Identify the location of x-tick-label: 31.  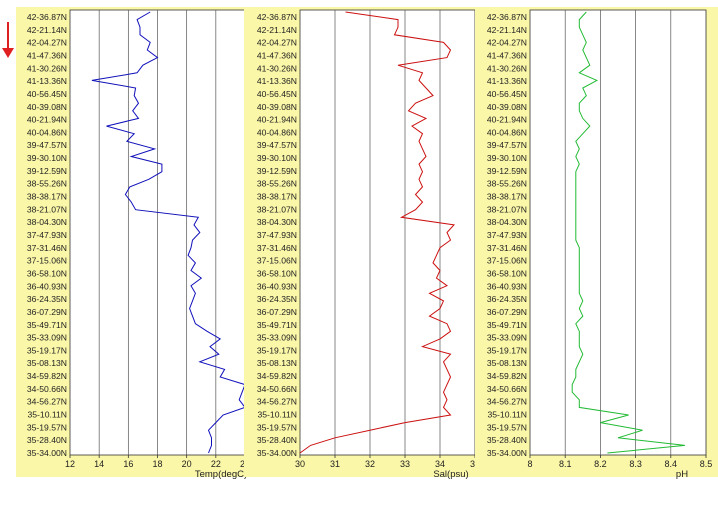
(335, 464).